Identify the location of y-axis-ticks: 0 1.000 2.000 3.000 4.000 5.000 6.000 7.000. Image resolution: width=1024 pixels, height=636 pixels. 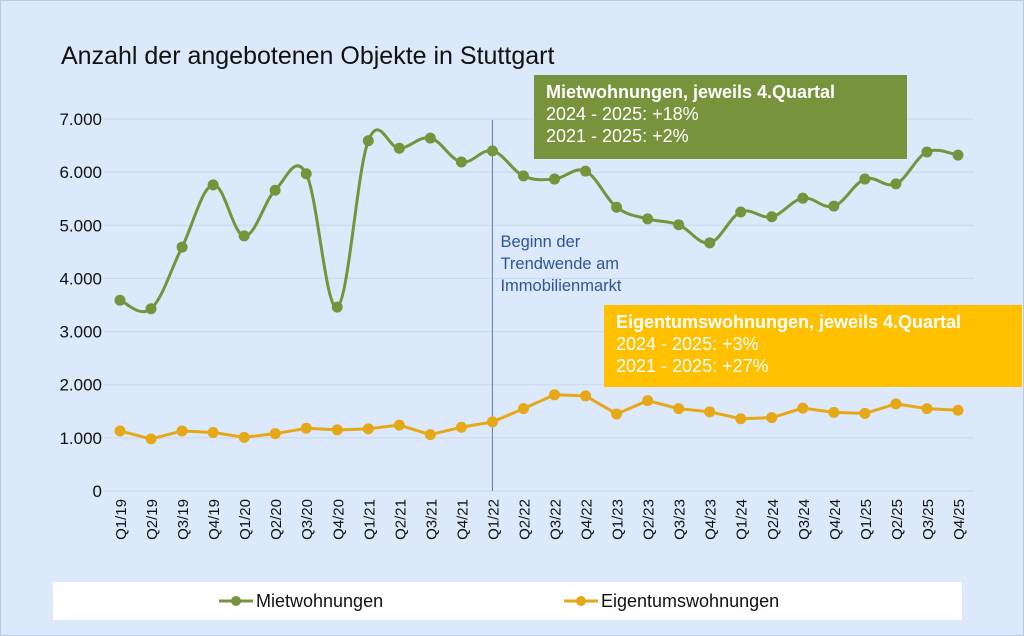
(80, 305).